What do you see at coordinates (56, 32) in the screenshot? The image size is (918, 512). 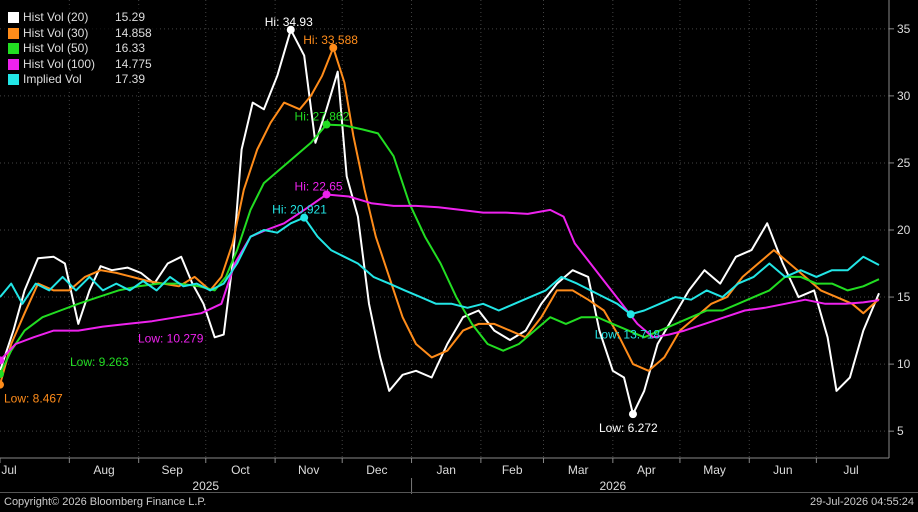 I see `legend-series-name: Hist Vol (30)` at bounding box center [56, 32].